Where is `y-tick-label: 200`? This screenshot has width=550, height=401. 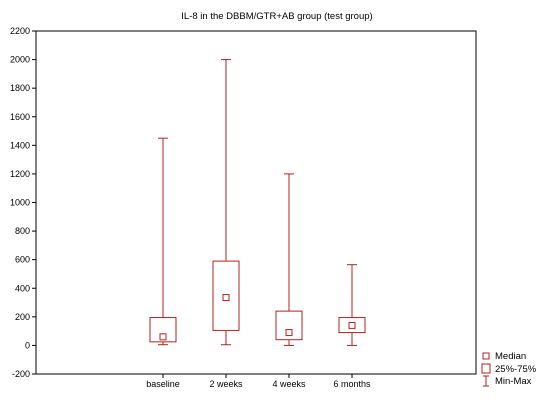 y-tick-label: 200 is located at coordinates (22, 317).